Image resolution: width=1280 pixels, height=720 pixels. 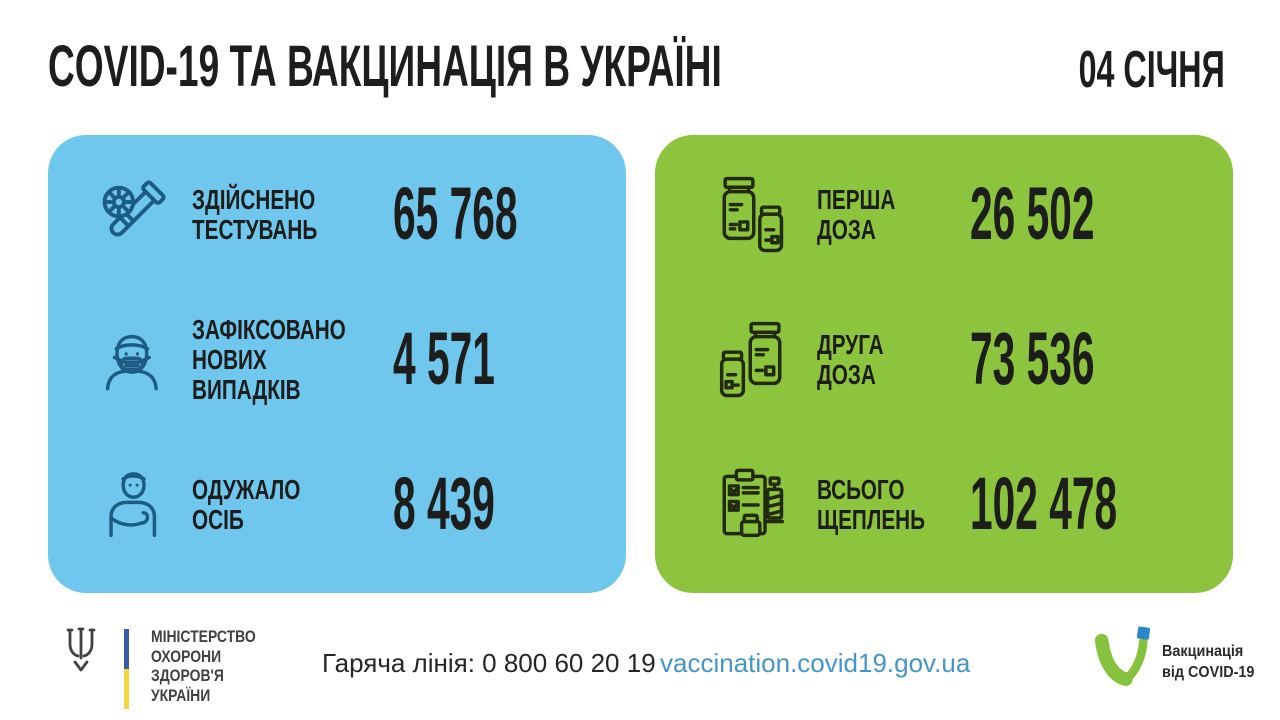 What do you see at coordinates (871, 504) in the screenshot?
I see `stat-label-total-vaccinations: ВСЬОГО ЩЕПЛЕНЬ` at bounding box center [871, 504].